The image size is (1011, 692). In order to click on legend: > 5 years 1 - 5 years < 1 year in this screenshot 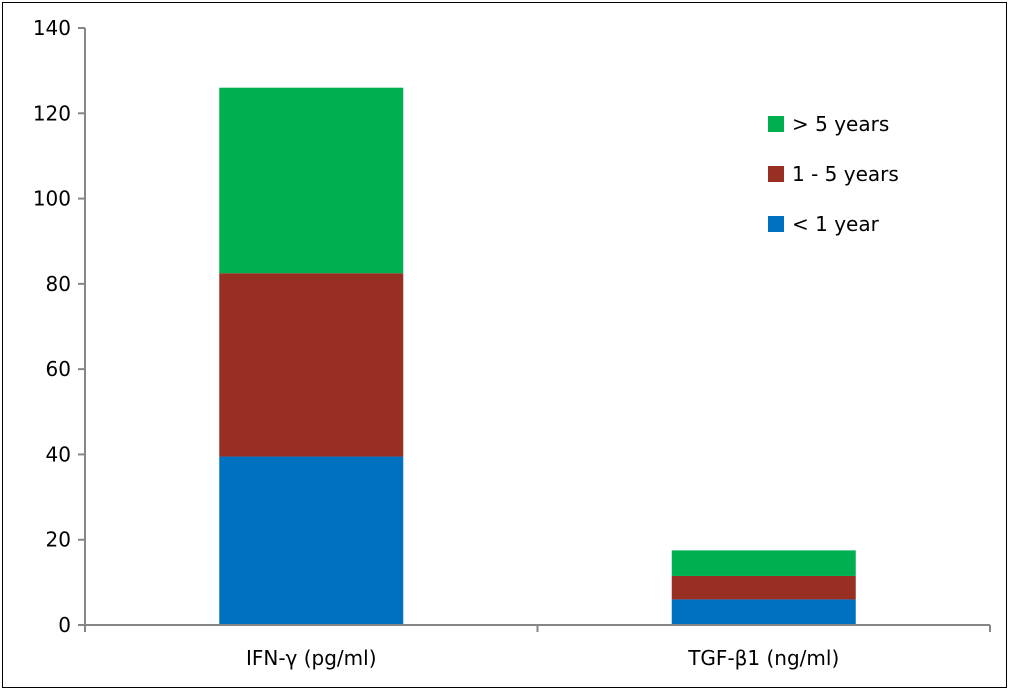, I will do `click(833, 174)`.